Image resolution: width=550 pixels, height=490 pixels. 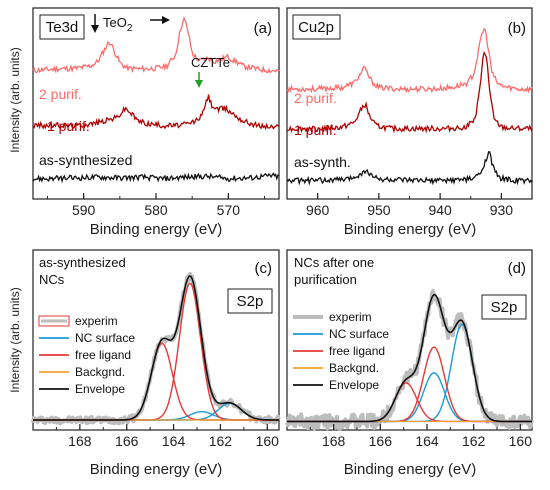 I want to click on czzte-arrowhead, so click(x=199, y=84).